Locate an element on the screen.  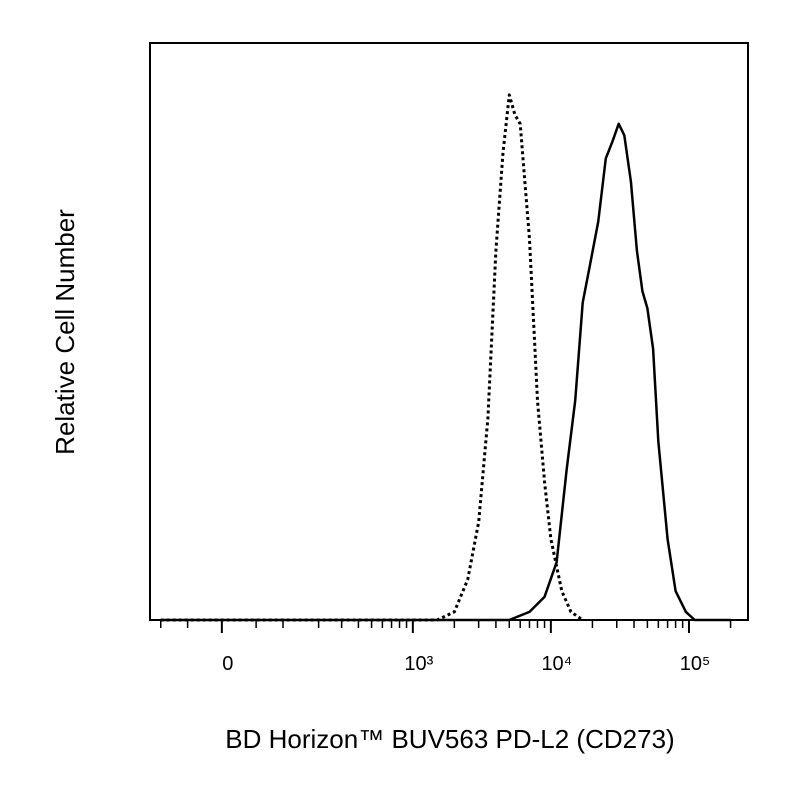
x-axis-label: BD Horizon™ BUV563 PD-L2 (CD273) is located at coordinates (449, 739).